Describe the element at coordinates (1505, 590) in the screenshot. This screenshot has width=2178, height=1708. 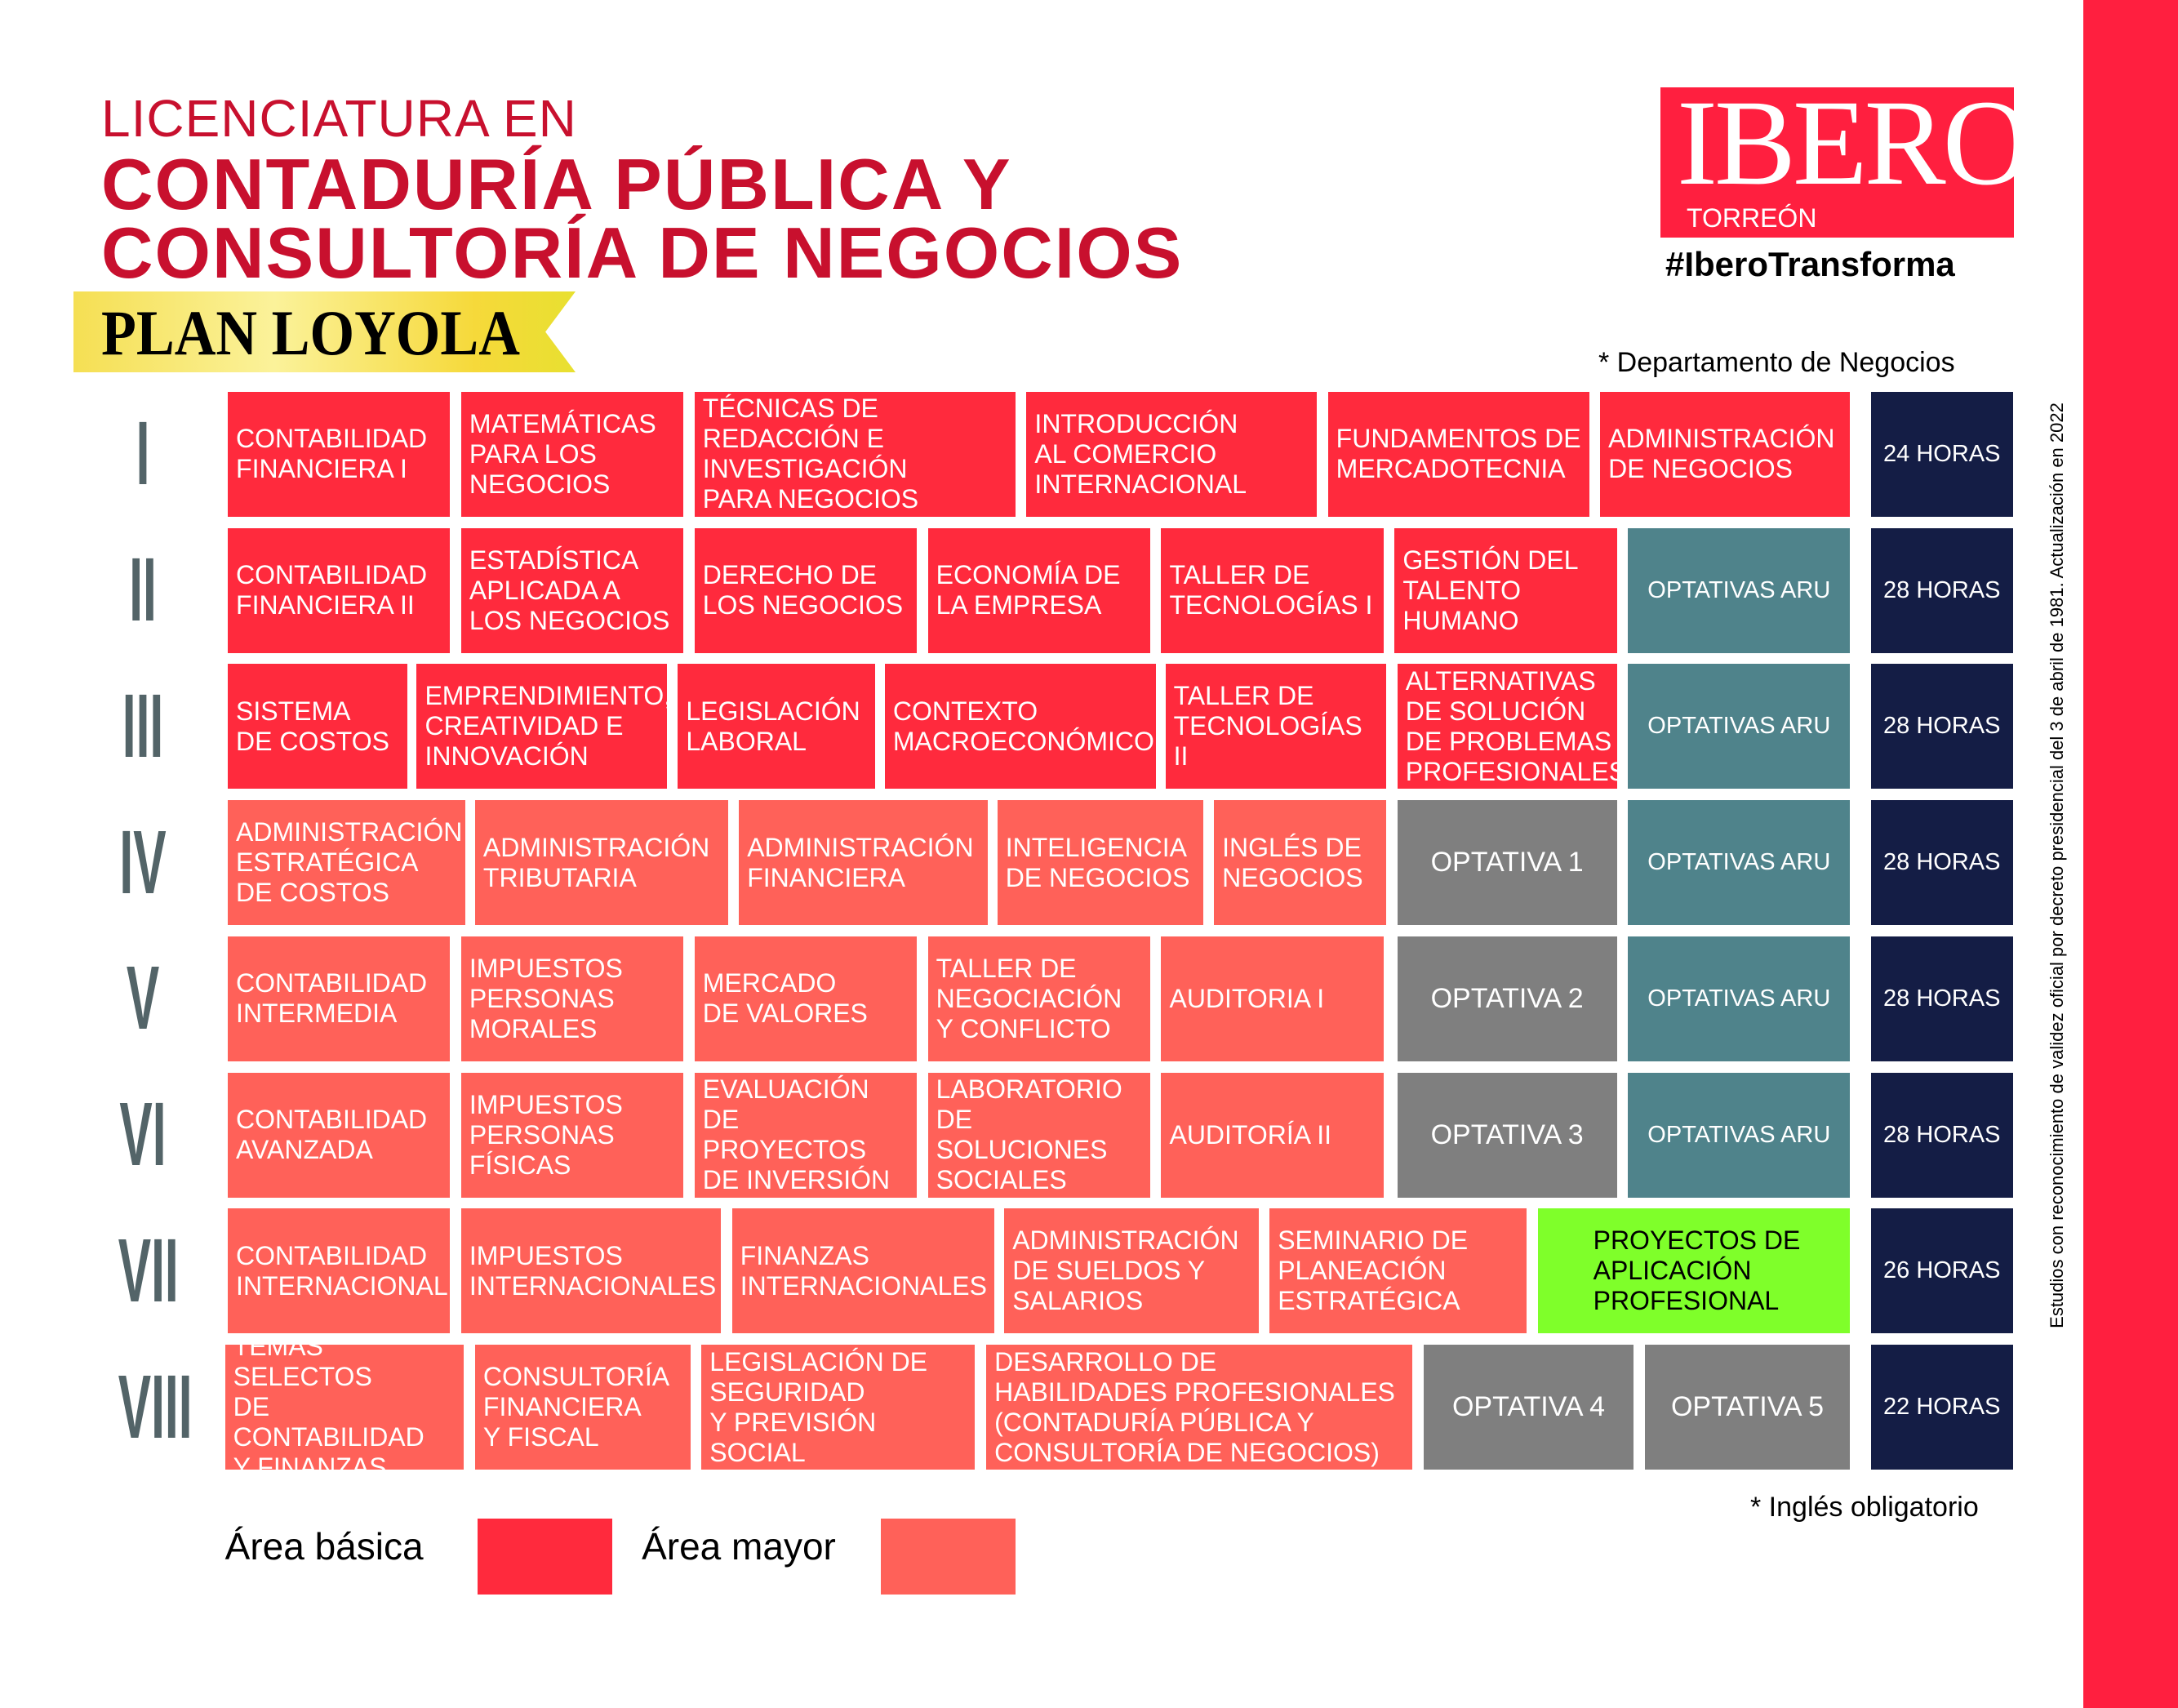
I see `course-cell: GESTIÓN DEL TALENTO HUMANO` at that location.